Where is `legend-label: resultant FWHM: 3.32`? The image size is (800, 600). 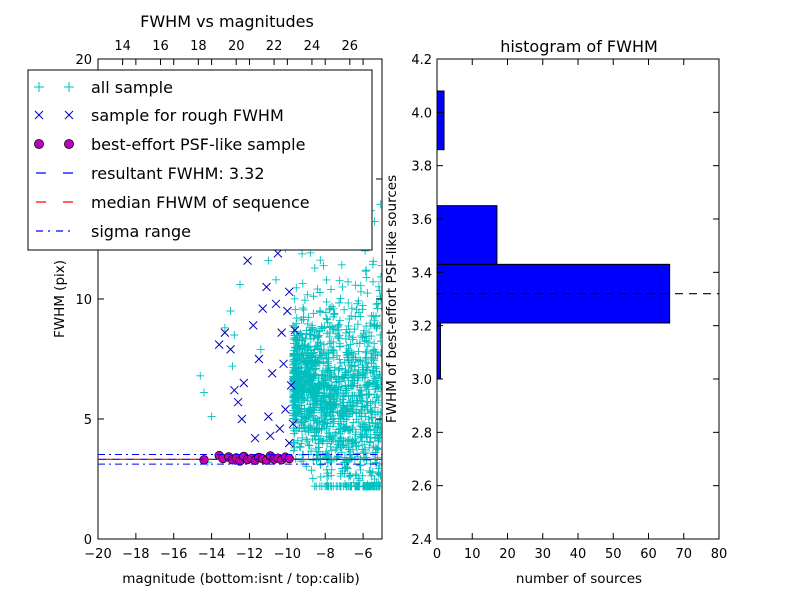 legend-label: resultant FWHM: 3.32 is located at coordinates (178, 173).